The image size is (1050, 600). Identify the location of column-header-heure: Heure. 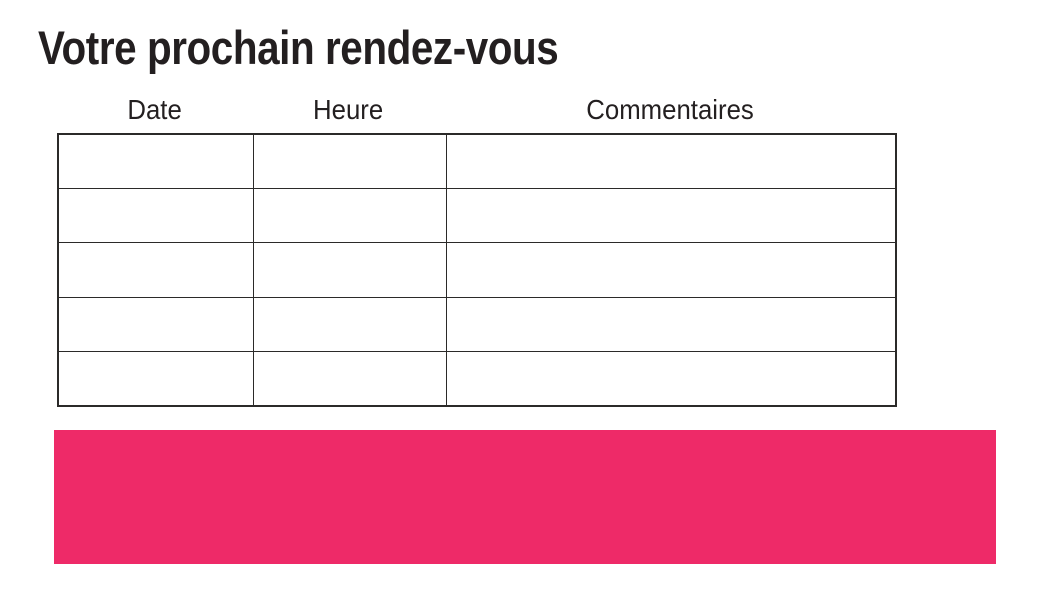
(348, 109).